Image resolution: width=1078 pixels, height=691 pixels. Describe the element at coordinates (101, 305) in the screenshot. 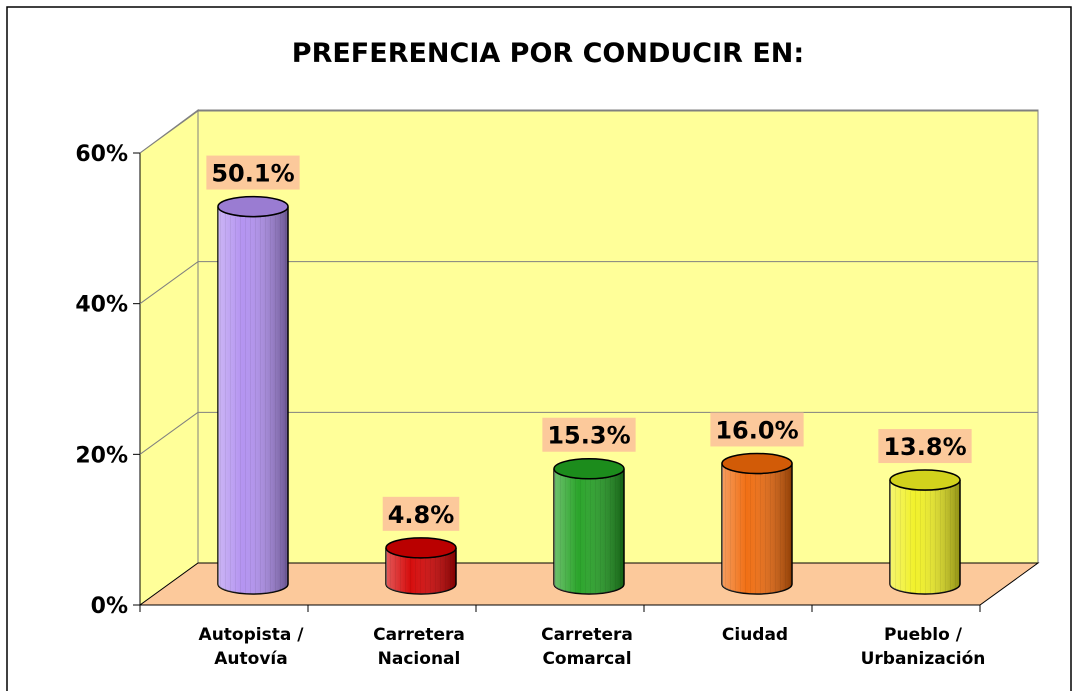

I see `y-tick-label: 40%` at that location.